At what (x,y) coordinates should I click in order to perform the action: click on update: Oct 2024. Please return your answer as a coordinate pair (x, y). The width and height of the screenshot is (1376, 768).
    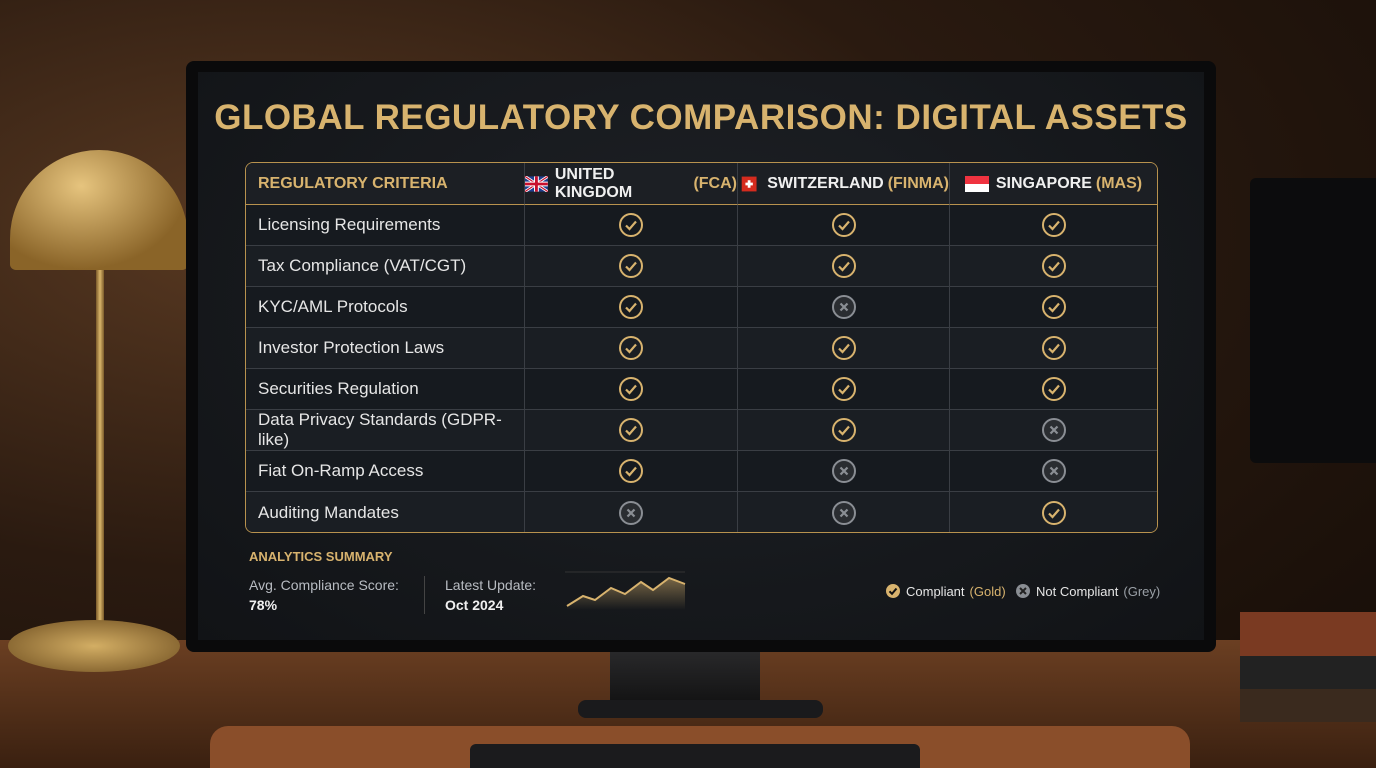
    Looking at the image, I should click on (474, 605).